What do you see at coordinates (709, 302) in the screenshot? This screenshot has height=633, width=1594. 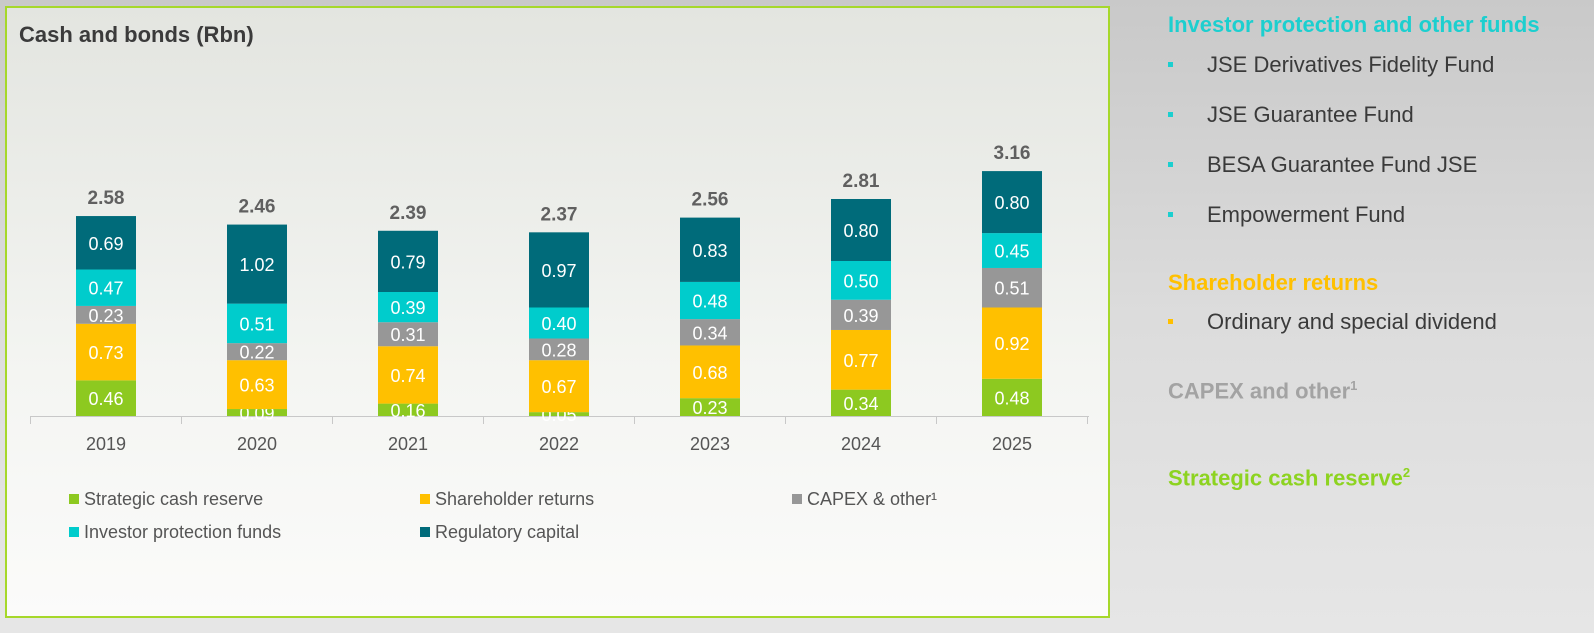 I see `data-label: 0.48` at bounding box center [709, 302].